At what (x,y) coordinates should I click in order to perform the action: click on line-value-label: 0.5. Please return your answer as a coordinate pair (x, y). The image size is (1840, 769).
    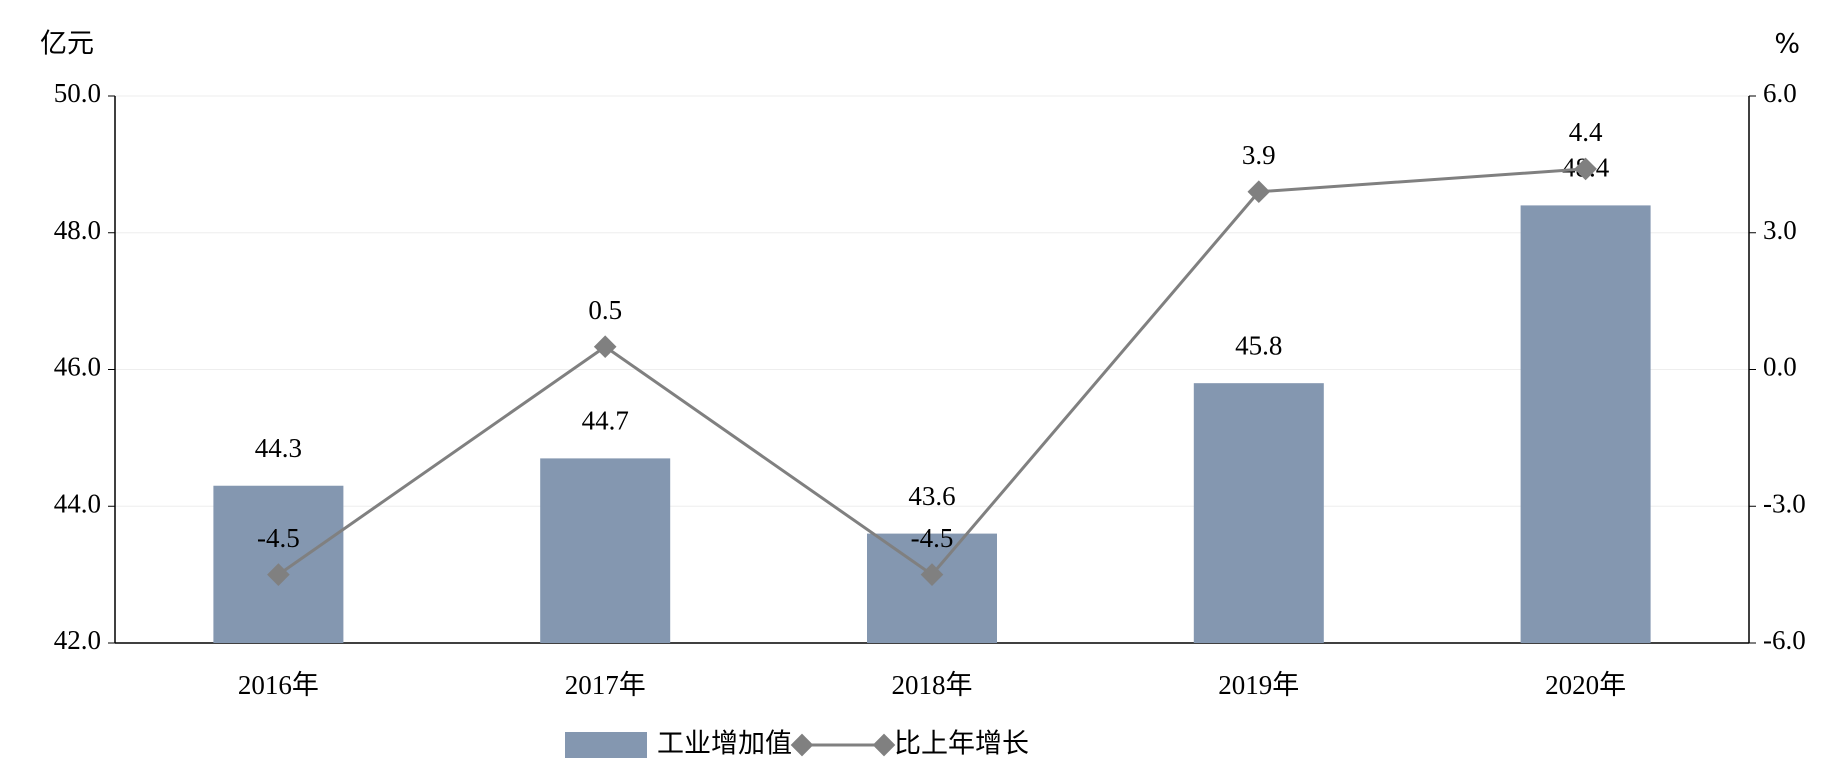
    Looking at the image, I should click on (605, 310).